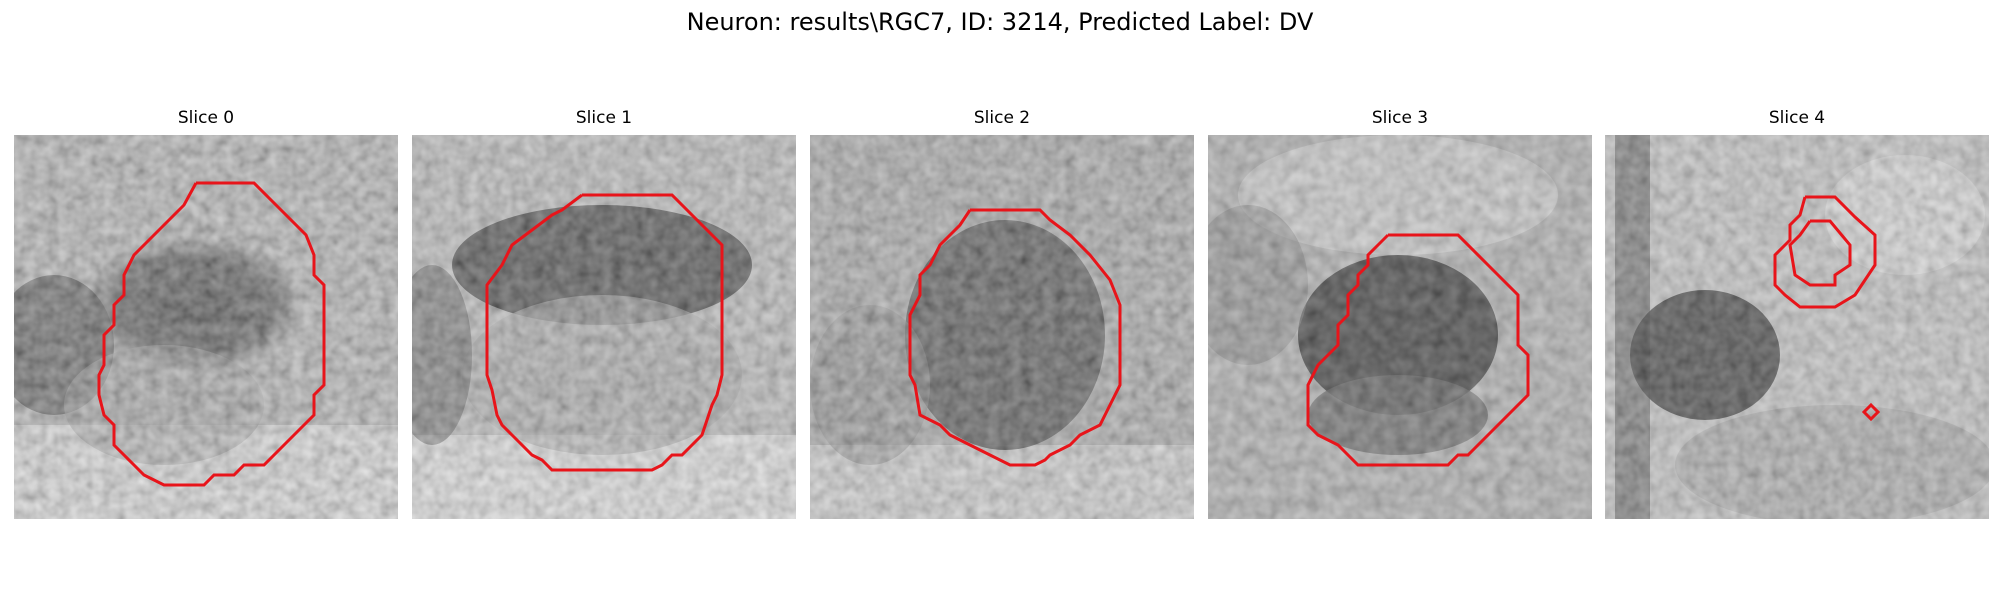 The height and width of the screenshot is (600, 2000). I want to click on slice-panel-1: Slice 1, so click(604, 314).